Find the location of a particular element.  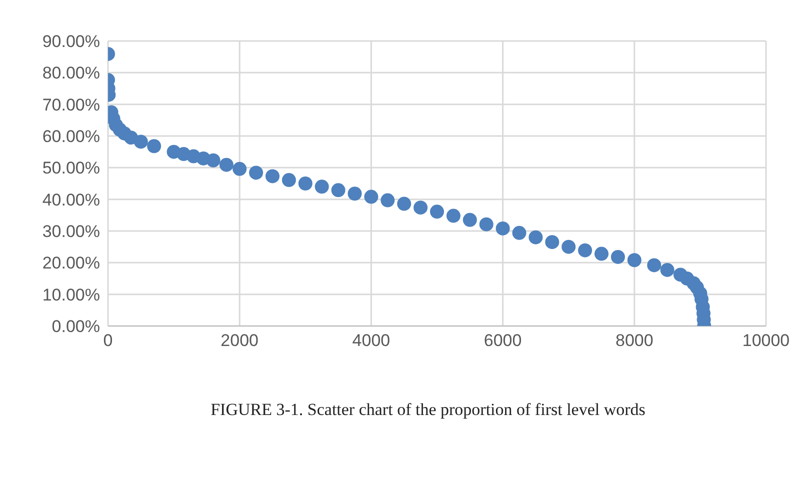

y-tick-label: 10.00% is located at coordinates (71, 294).